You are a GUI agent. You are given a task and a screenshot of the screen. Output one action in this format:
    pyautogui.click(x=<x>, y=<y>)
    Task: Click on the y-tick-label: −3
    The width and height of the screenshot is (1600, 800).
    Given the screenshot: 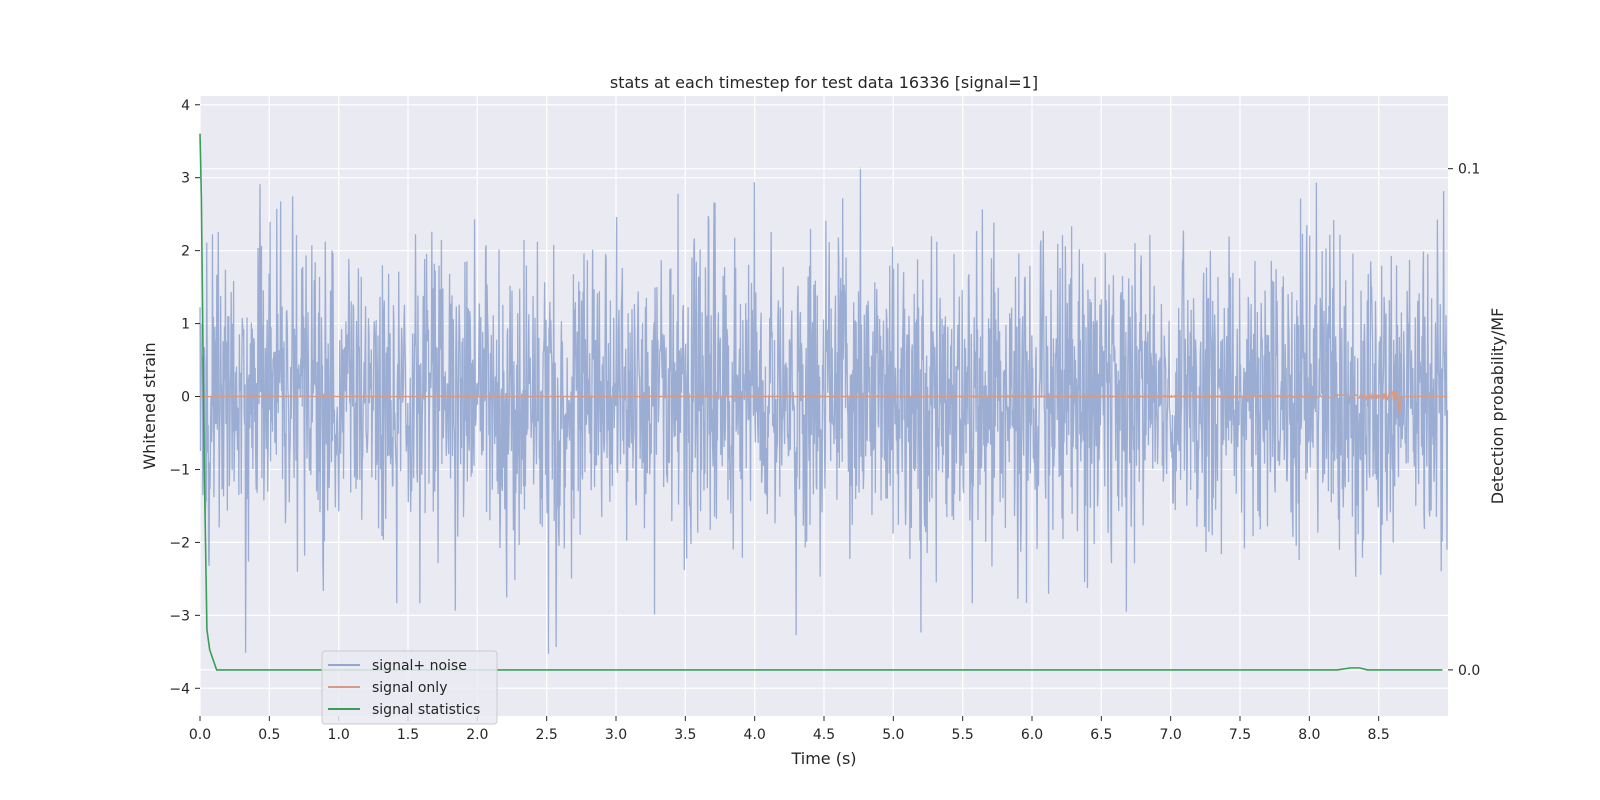 What is the action you would take?
    pyautogui.click(x=179, y=616)
    